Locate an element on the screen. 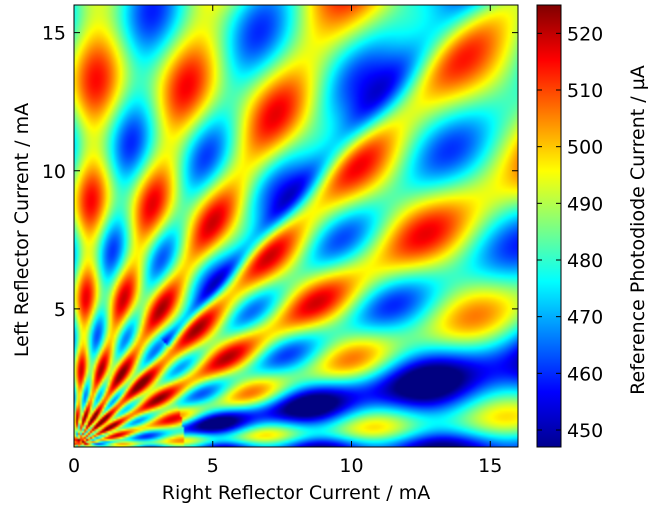 The height and width of the screenshot is (508, 665). colorbar-tick-label: 470 is located at coordinates (585, 318).